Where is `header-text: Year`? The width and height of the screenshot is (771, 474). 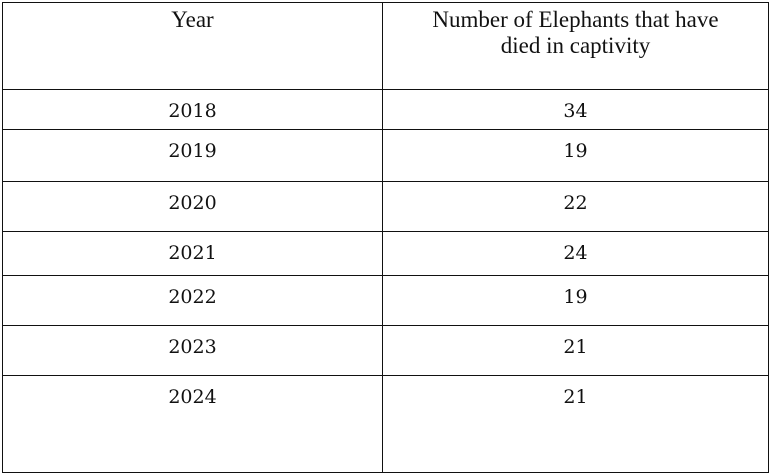
header-text: Year is located at coordinates (192, 19).